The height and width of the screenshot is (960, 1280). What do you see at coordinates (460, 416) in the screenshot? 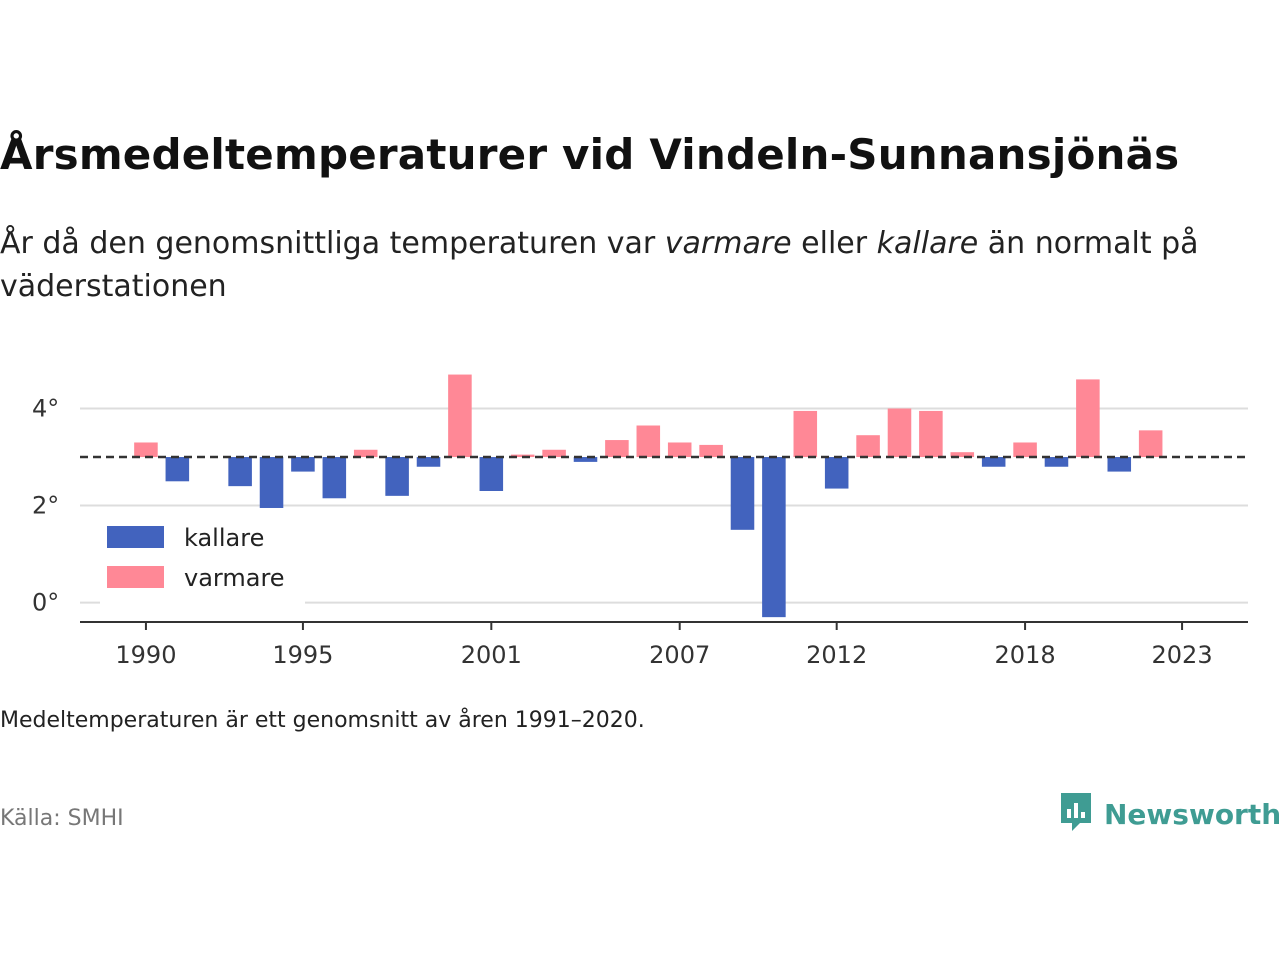
I see `bar-2000` at bounding box center [460, 416].